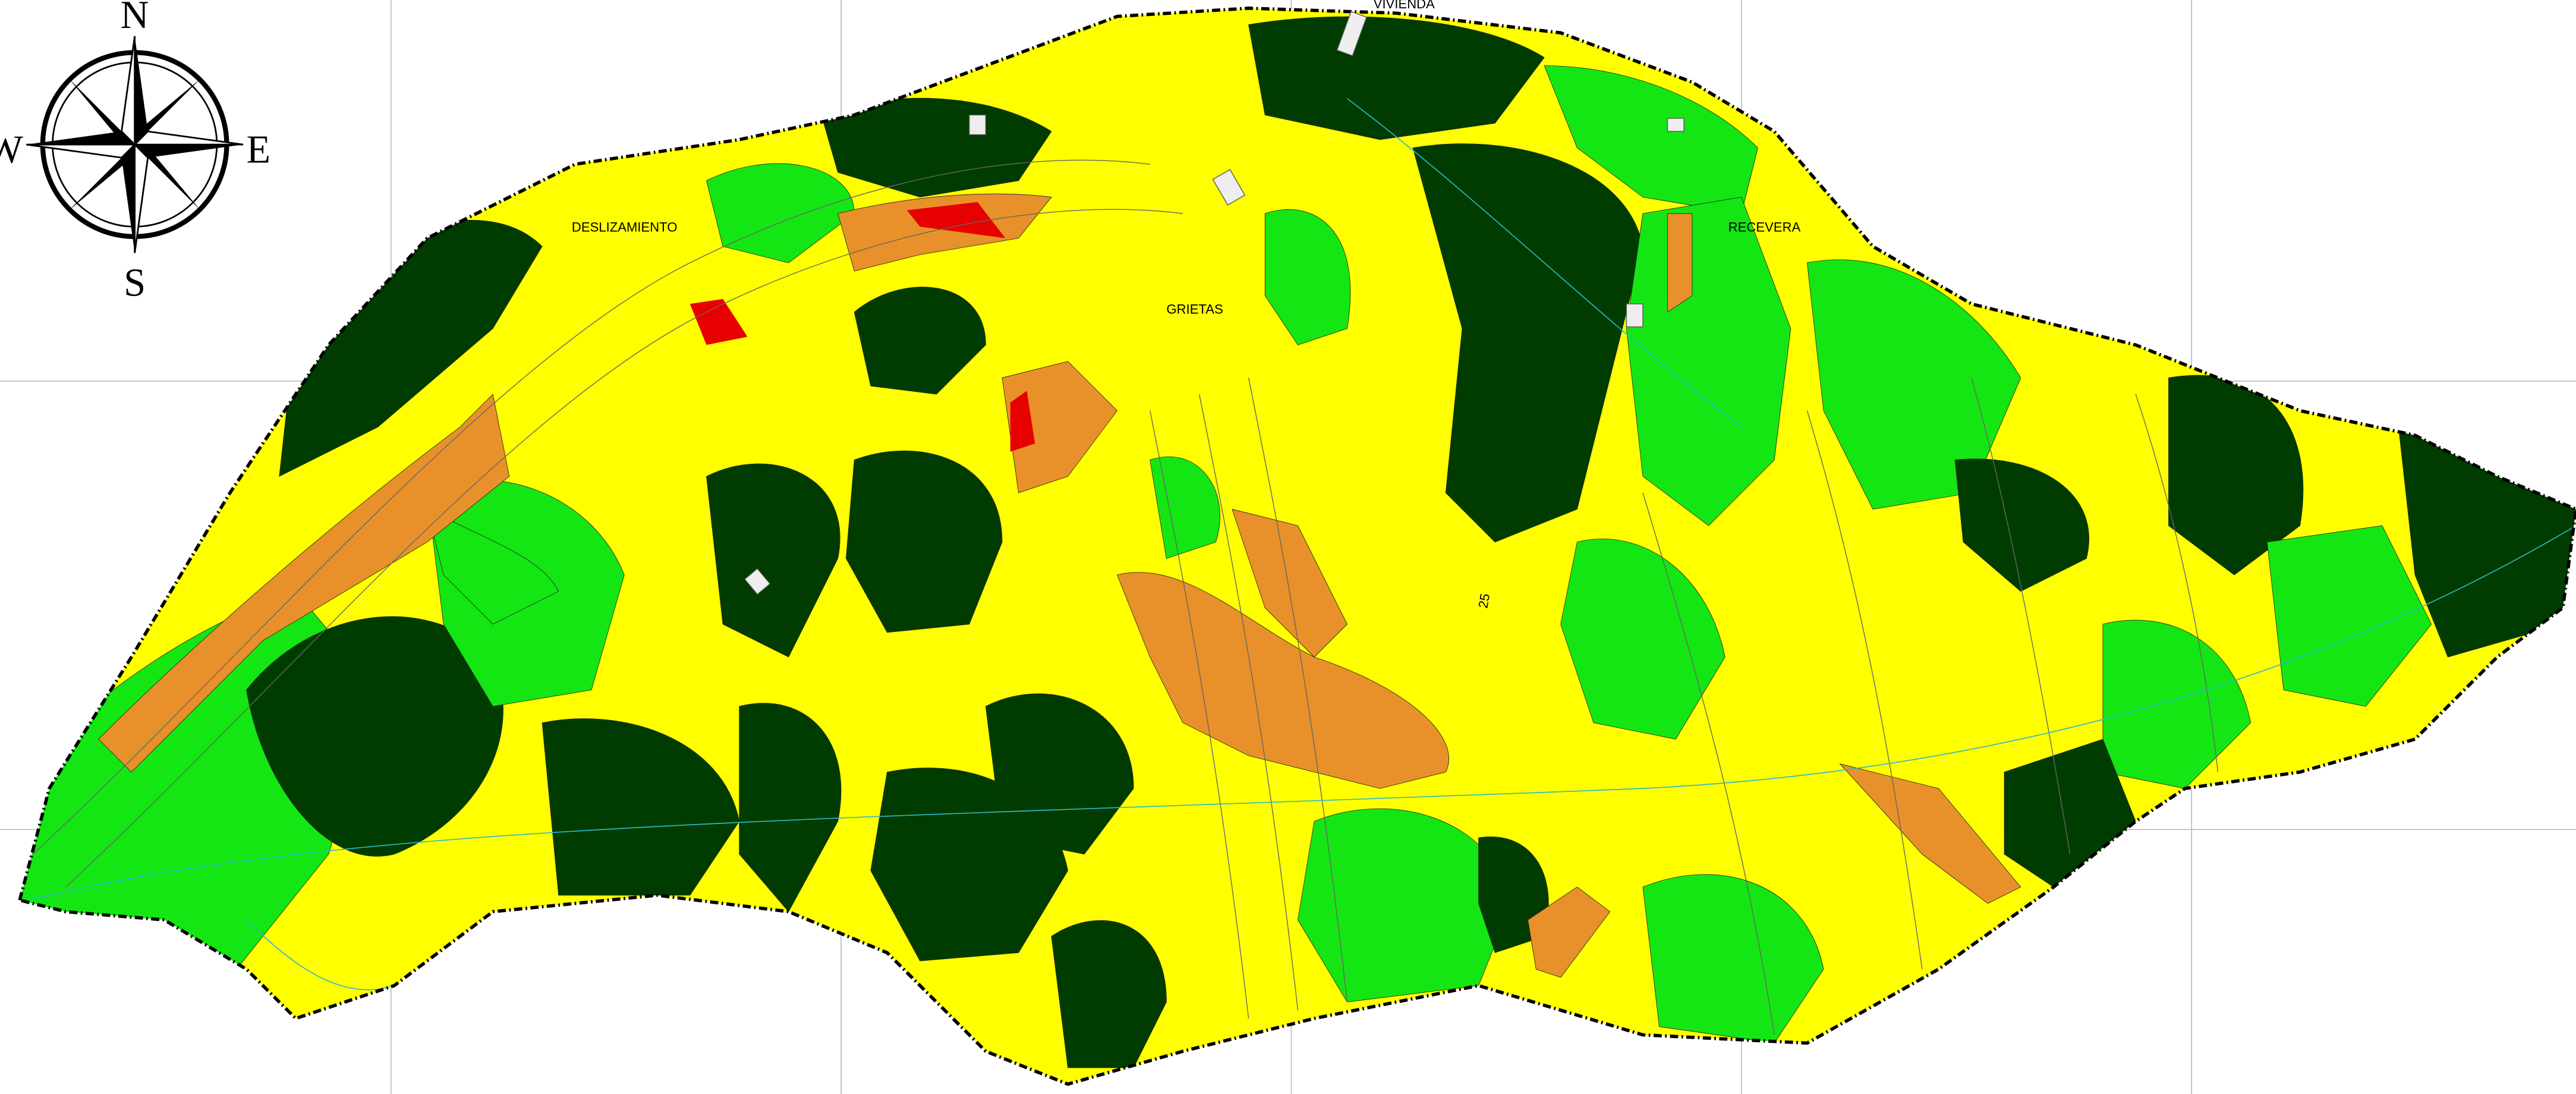 The image size is (2576, 1094). I want to click on contour-label: 25, so click(1483, 600).